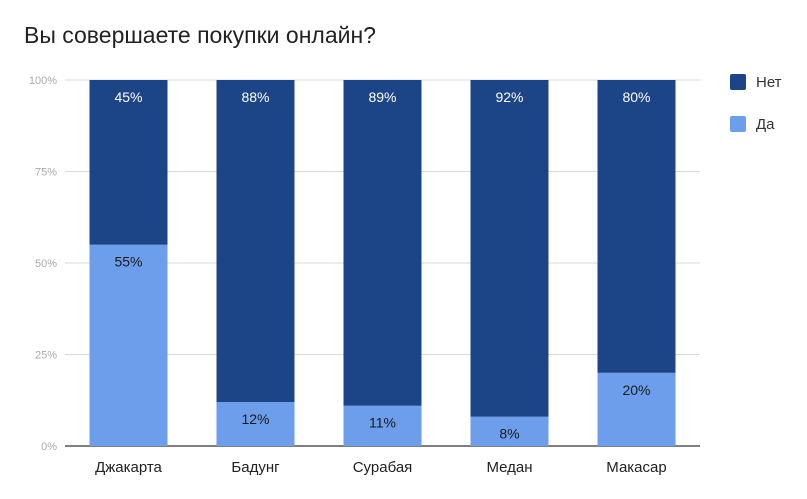  What do you see at coordinates (769, 82) in the screenshot?
I see `legend-label-no: Нет` at bounding box center [769, 82].